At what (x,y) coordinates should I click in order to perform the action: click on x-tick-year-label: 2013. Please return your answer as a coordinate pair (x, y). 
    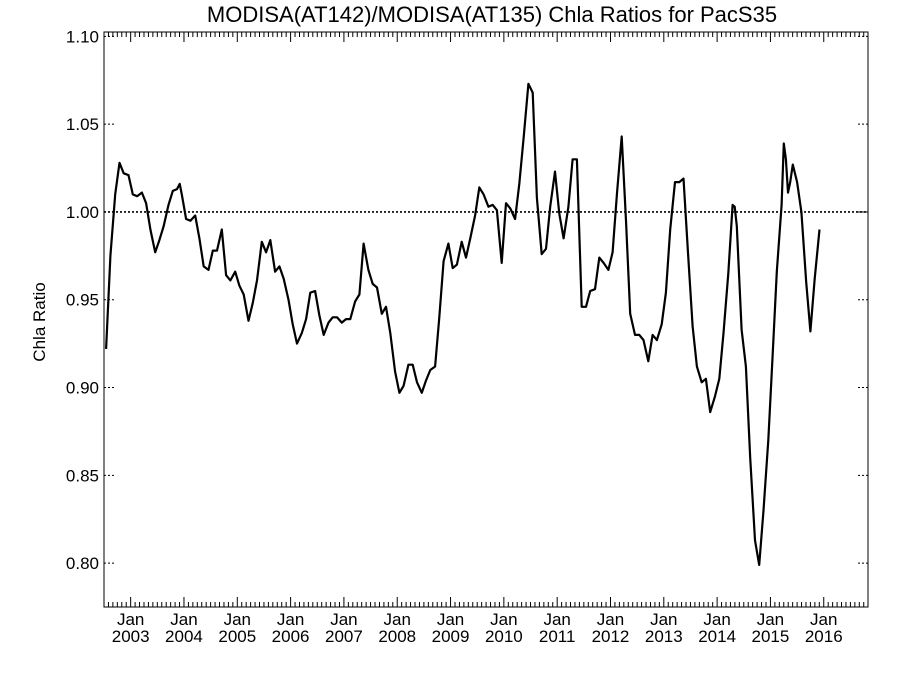
    Looking at the image, I should click on (664, 636).